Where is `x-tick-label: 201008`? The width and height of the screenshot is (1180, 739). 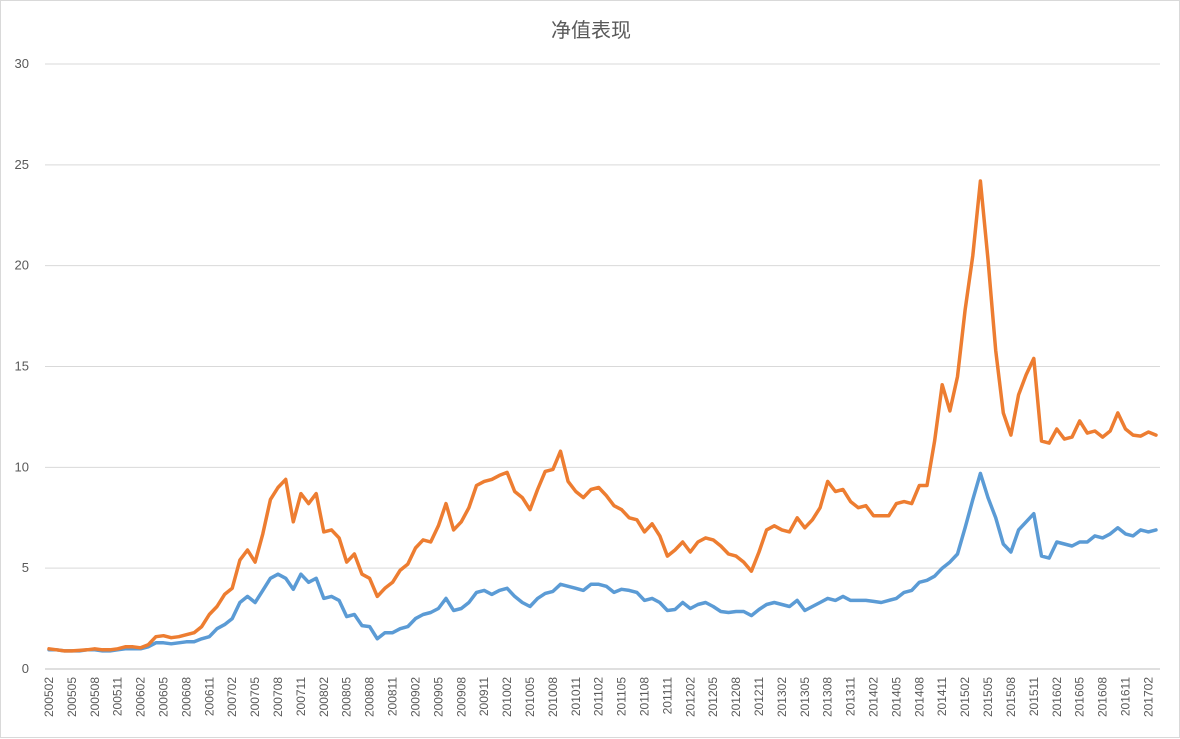
x-tick-label: 201008 is located at coordinates (553, 697).